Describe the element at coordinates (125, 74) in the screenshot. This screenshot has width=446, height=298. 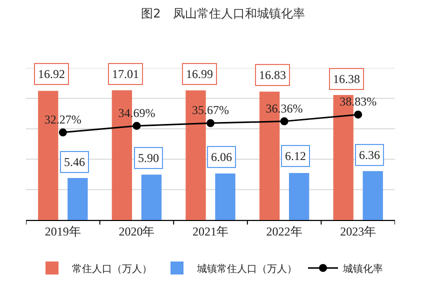
I see `data-label: 17.01` at that location.